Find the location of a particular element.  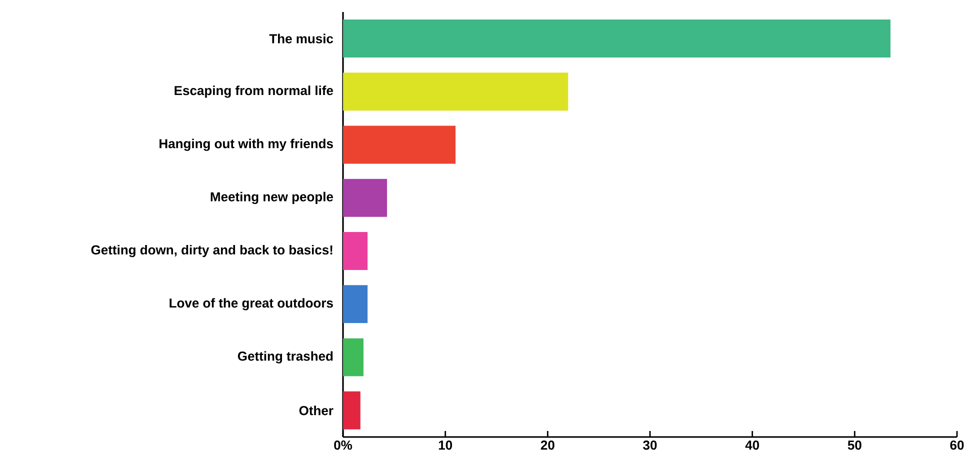

x-tick-label: 30 is located at coordinates (650, 445).